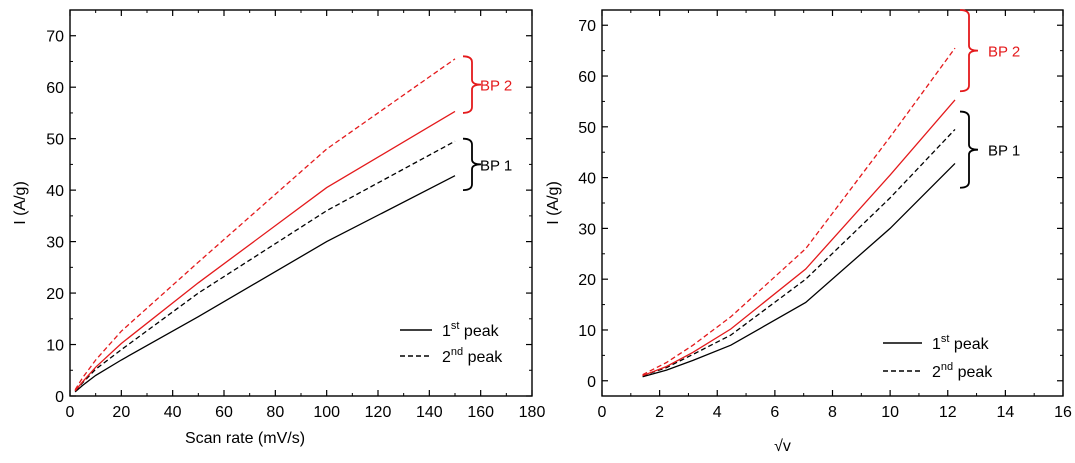  I want to click on x-tick-label: 100, so click(326, 412).